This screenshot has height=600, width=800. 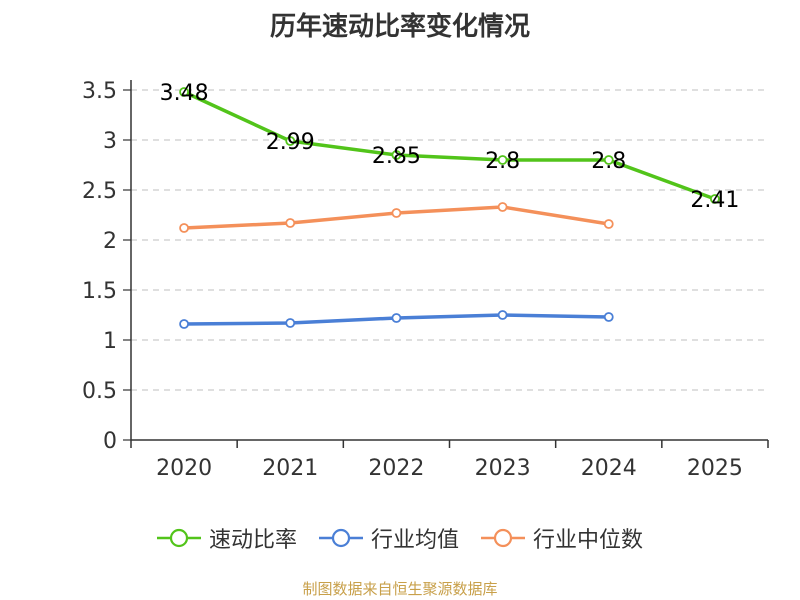 I want to click on data-label: 2.85, so click(x=396, y=156).